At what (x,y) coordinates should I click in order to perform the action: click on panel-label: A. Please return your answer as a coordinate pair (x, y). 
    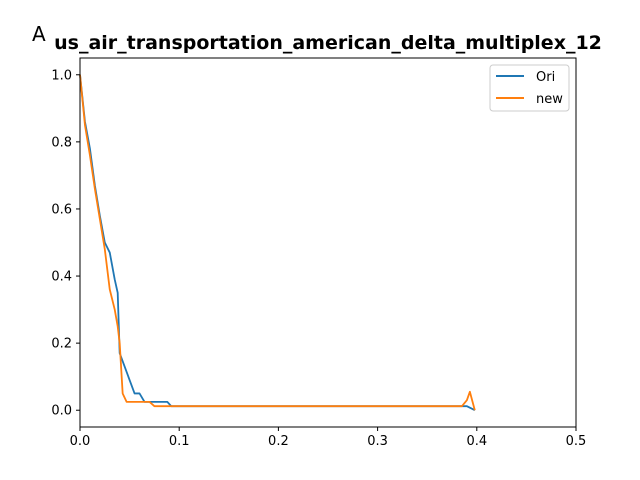
    Looking at the image, I should click on (39, 34).